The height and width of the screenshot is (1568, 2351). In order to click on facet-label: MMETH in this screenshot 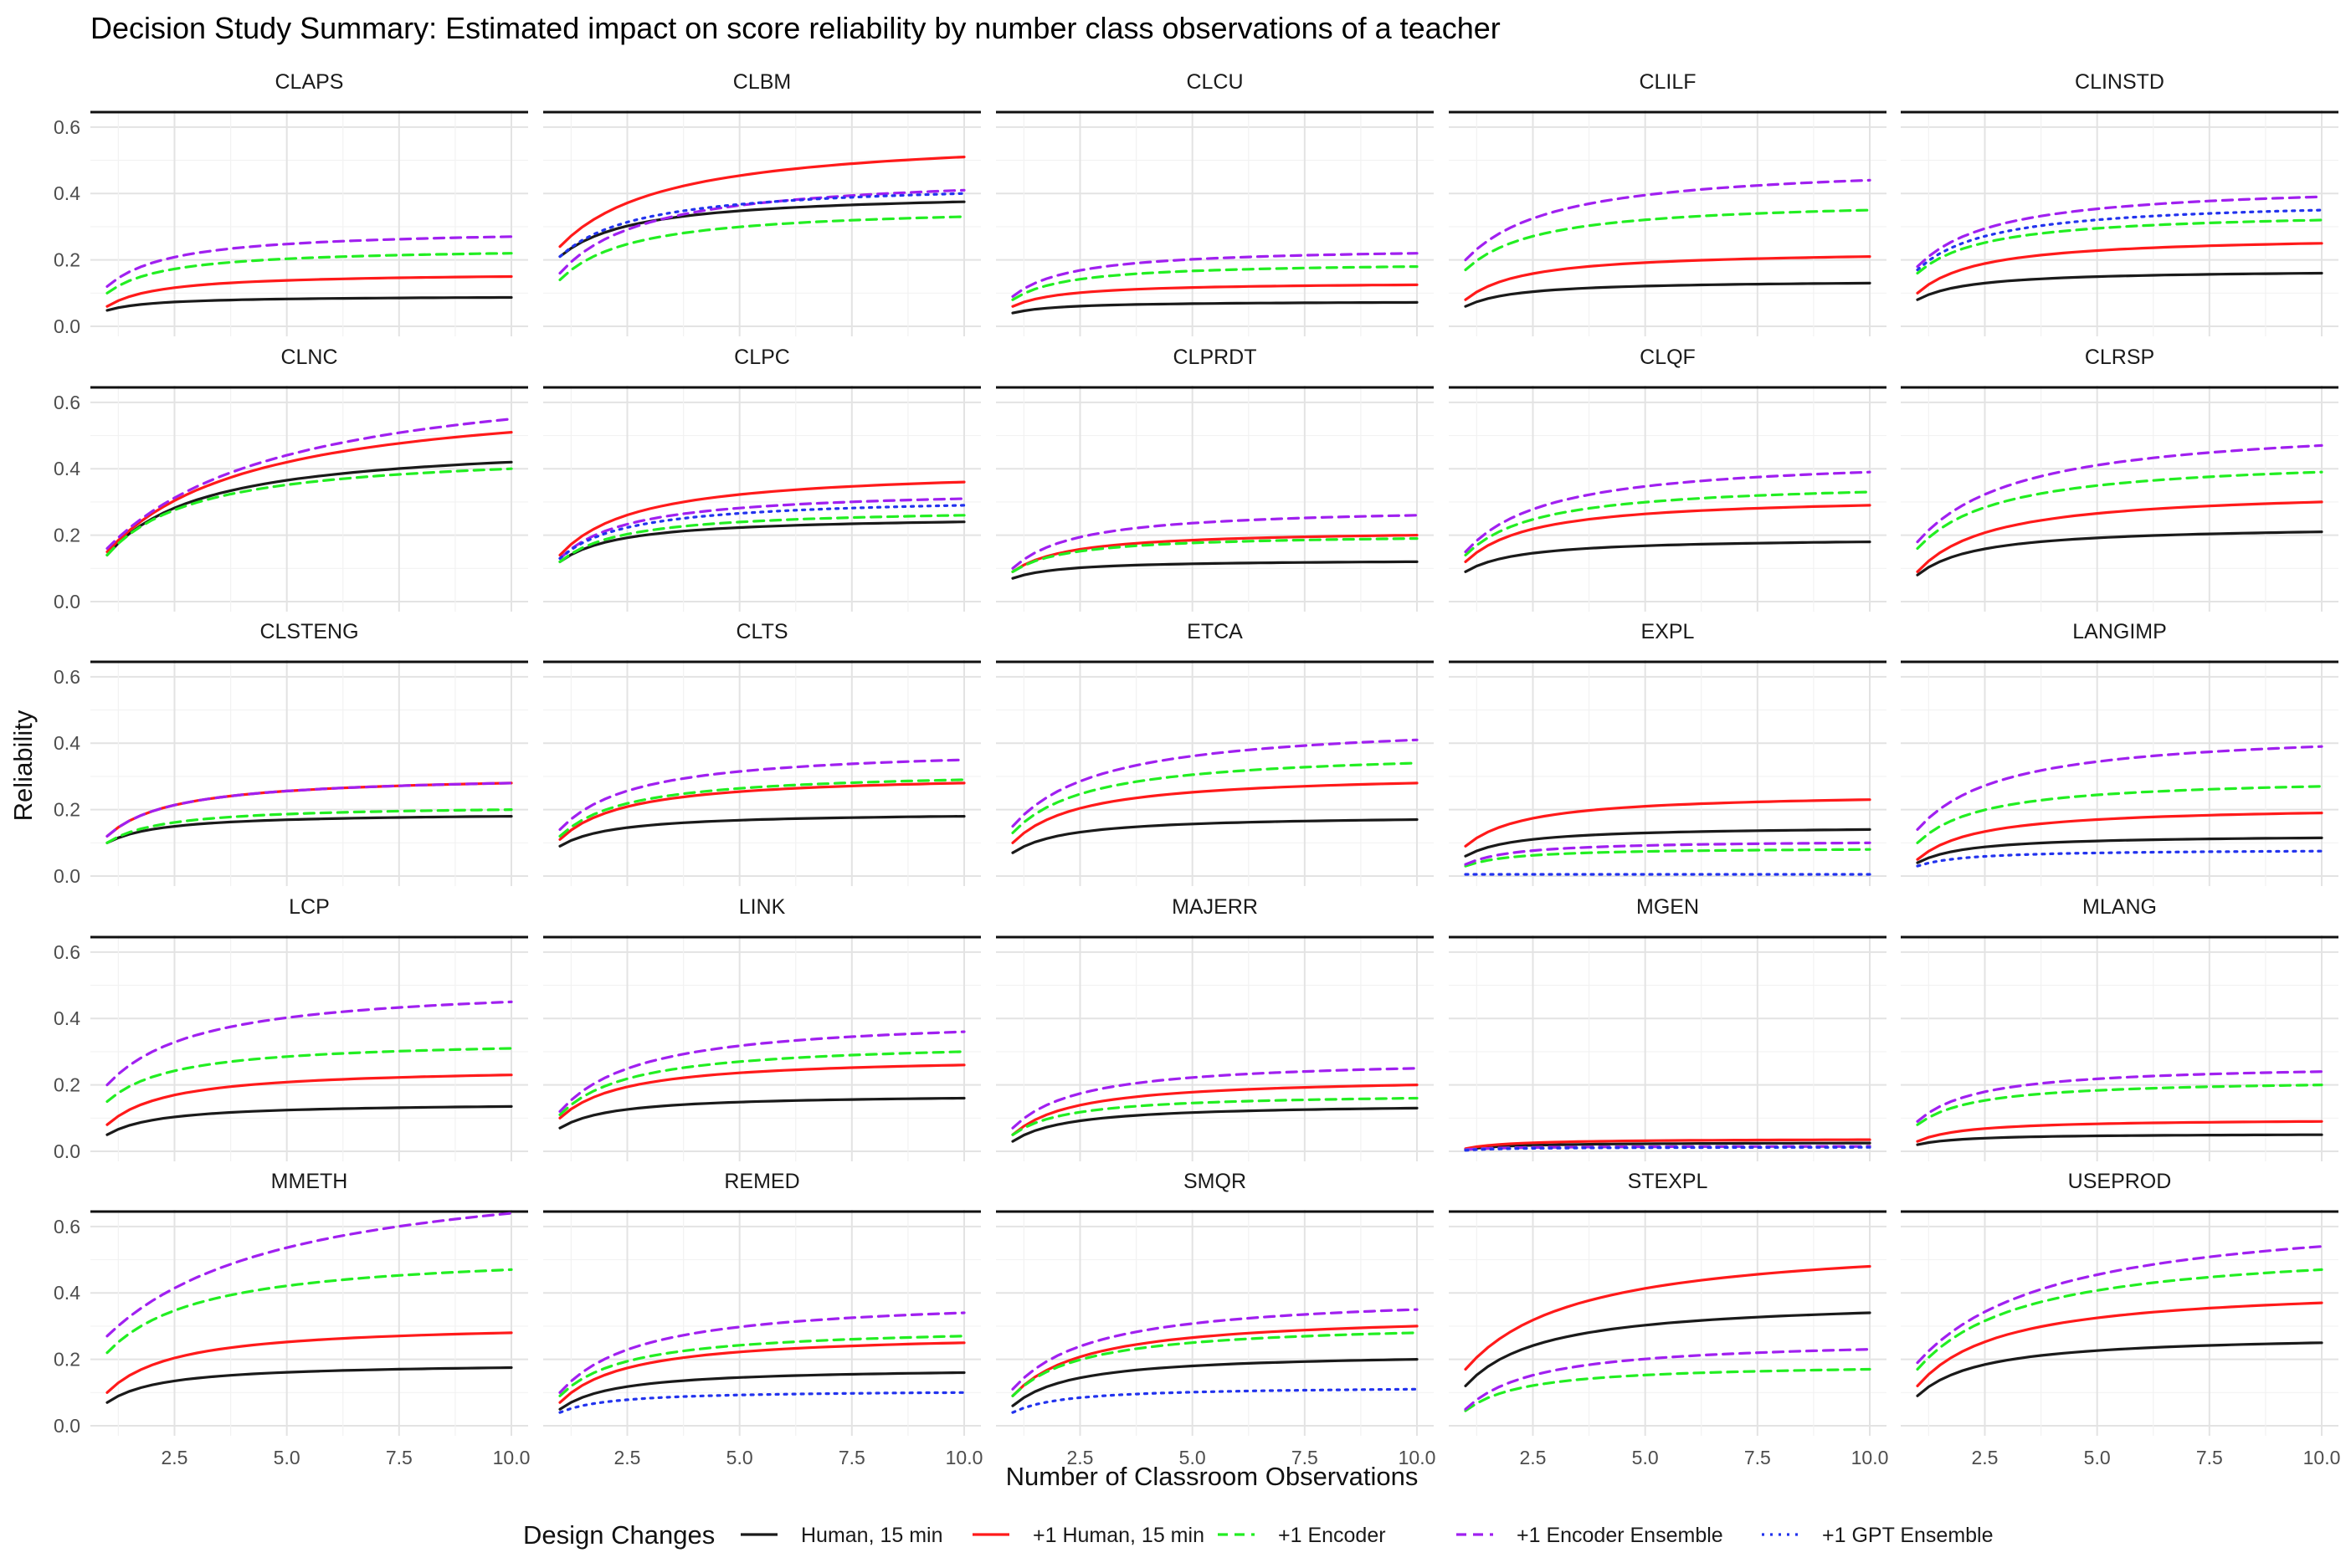, I will do `click(309, 1181)`.